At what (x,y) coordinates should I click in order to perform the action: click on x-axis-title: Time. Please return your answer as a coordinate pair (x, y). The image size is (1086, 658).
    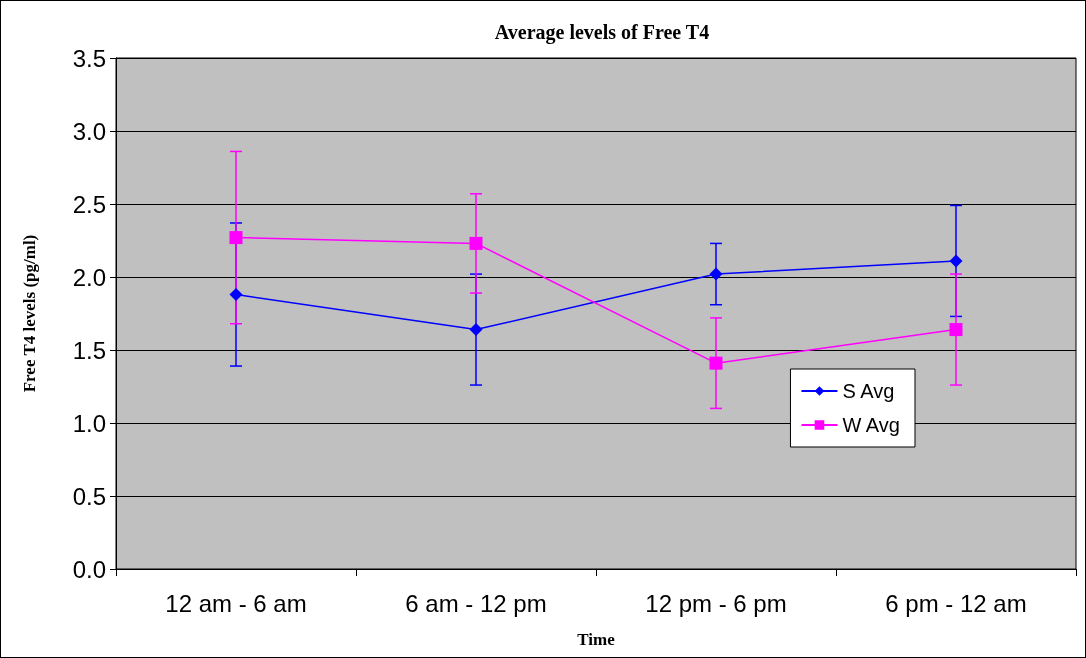
    Looking at the image, I should click on (596, 639).